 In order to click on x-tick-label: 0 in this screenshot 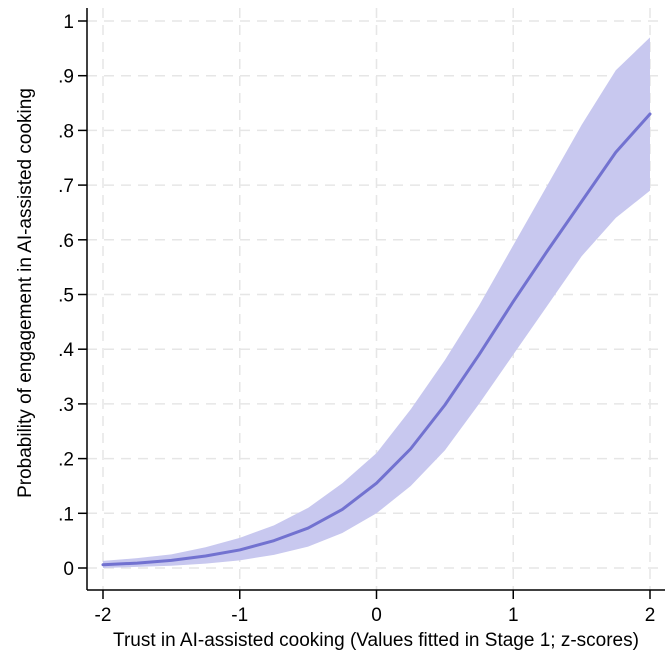, I will do `click(376, 615)`.